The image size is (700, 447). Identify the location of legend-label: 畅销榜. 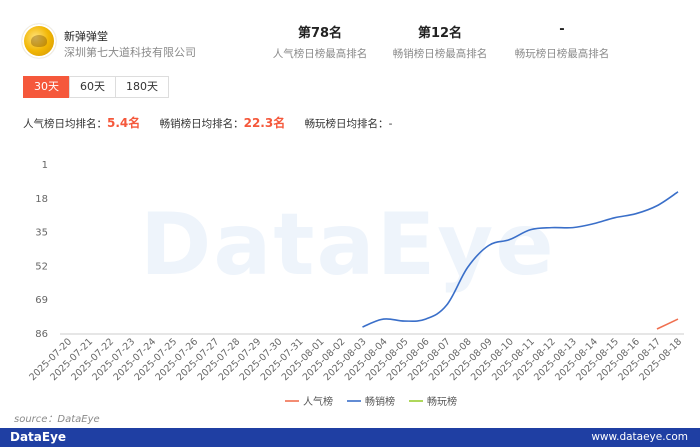
(380, 401).